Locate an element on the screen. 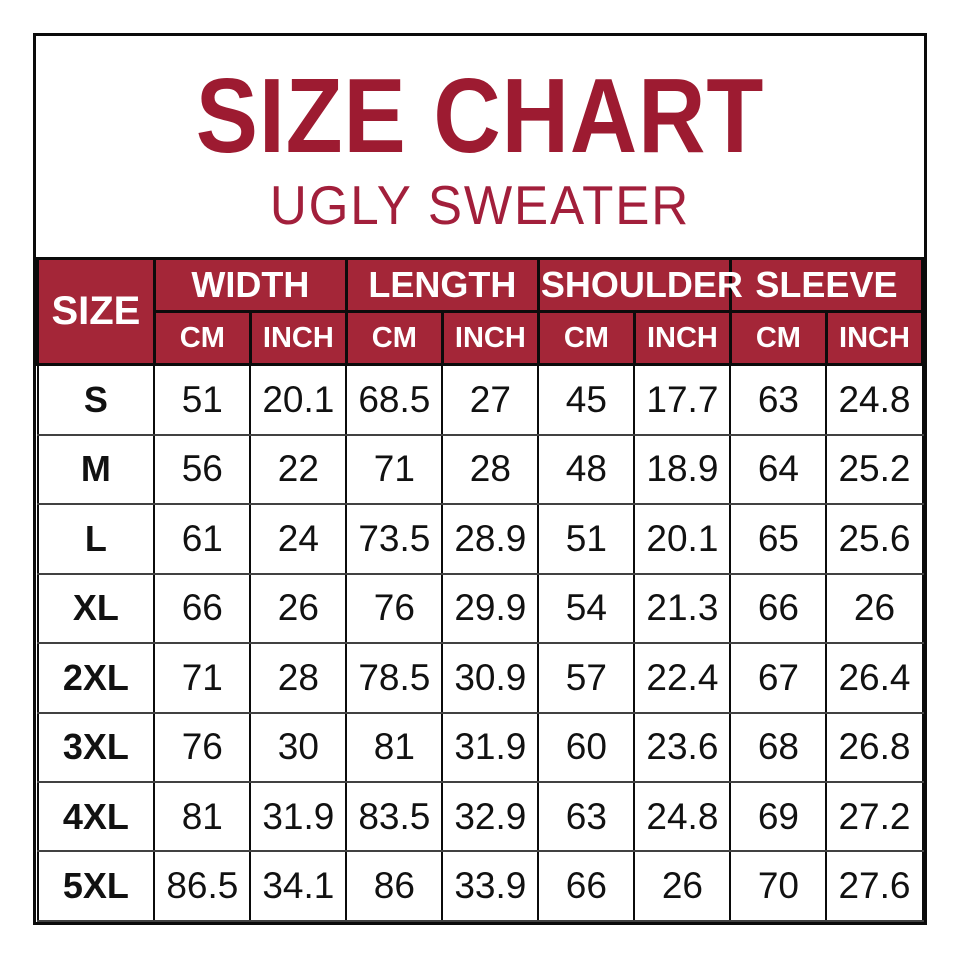 This screenshot has width=960, height=960. col-header-length: LENGTH is located at coordinates (442, 285).